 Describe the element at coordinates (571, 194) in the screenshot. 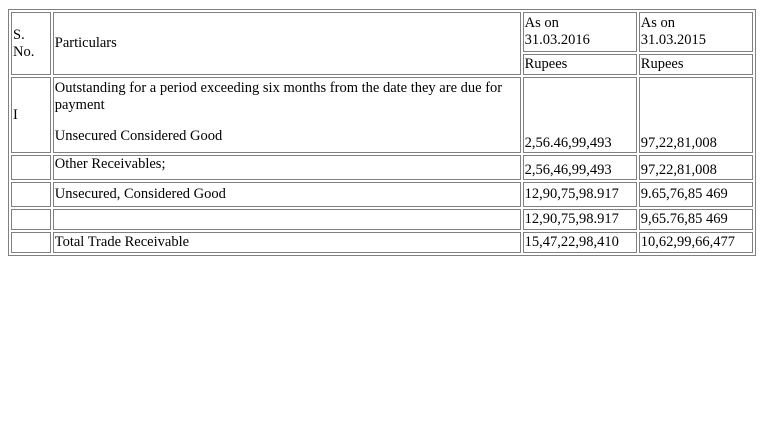

I see `row3-2016-value: 12,90,75,98.917` at that location.